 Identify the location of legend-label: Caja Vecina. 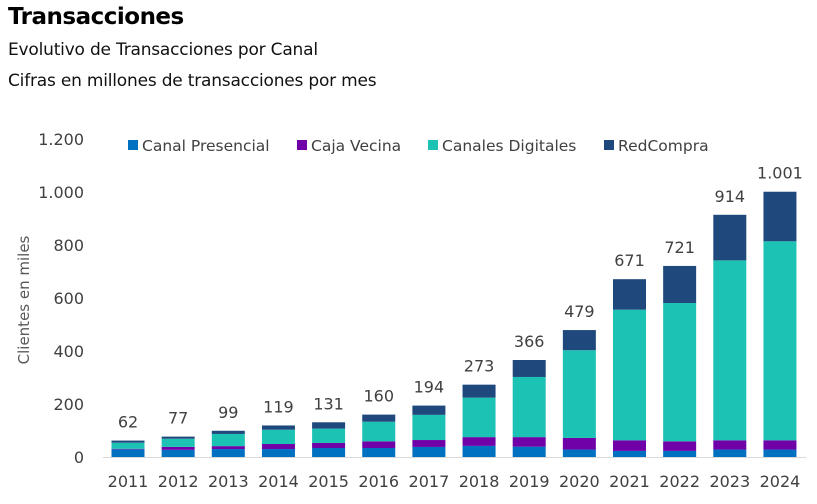
(356, 146).